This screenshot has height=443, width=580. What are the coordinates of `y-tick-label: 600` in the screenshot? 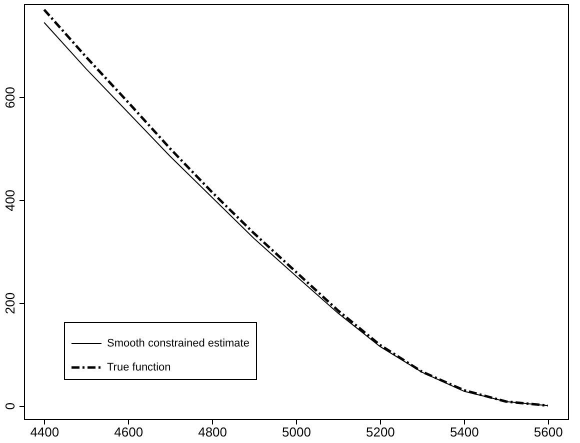 It's located at (10, 97).